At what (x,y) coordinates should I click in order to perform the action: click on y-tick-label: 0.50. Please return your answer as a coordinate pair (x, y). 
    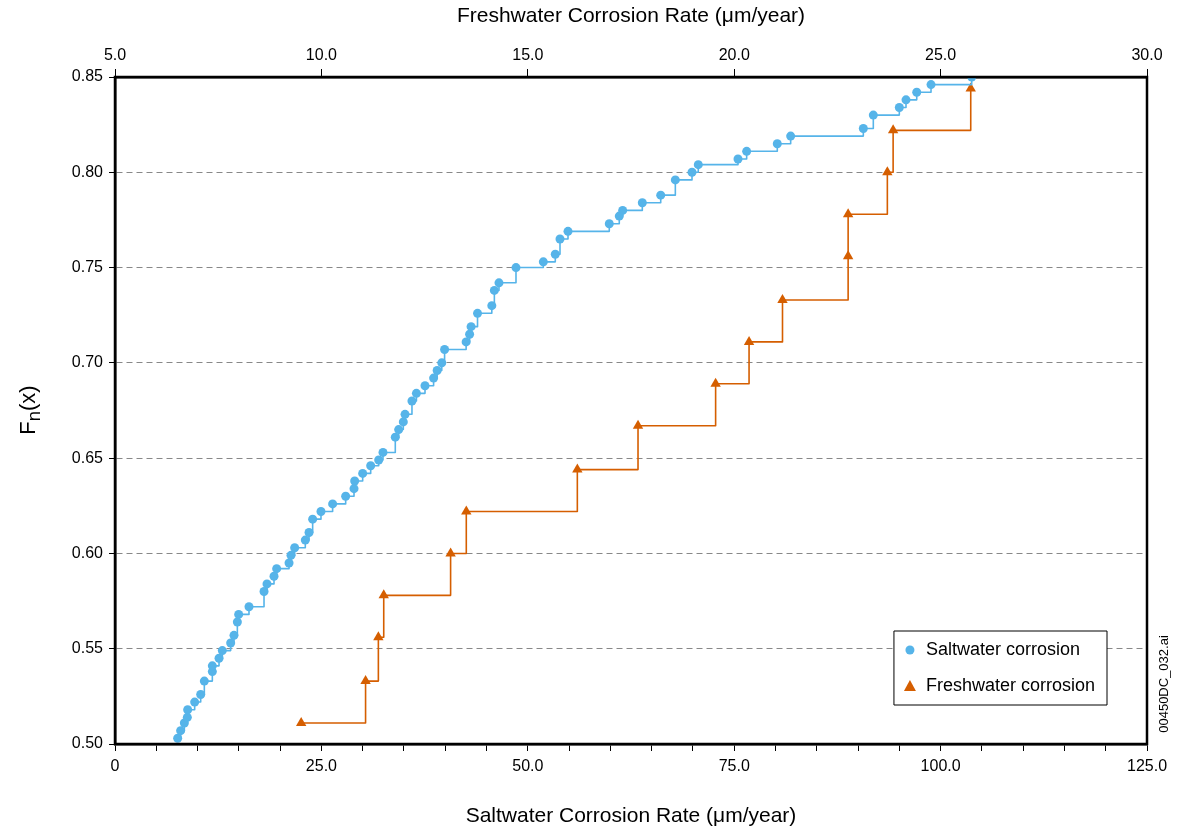
    Looking at the image, I should click on (87, 743).